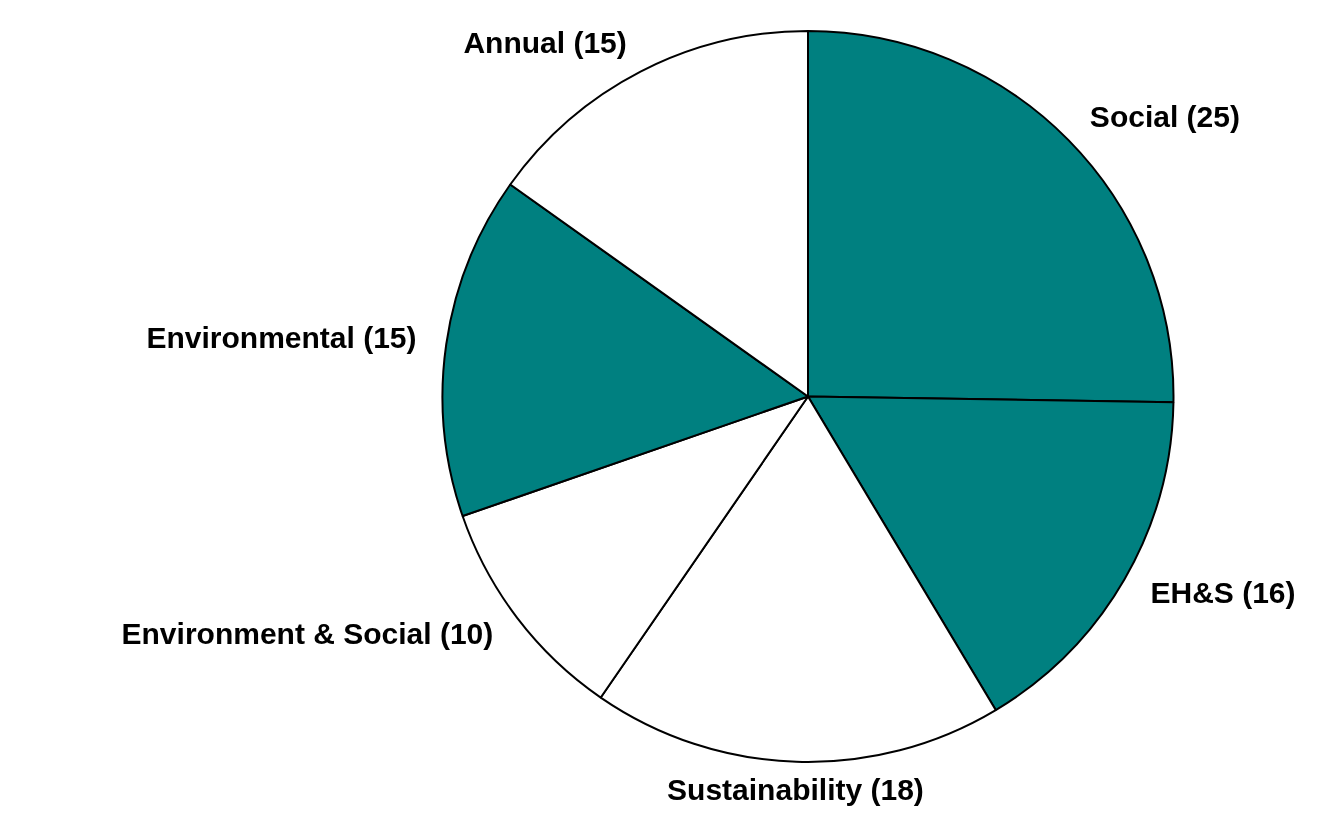 Image resolution: width=1338 pixels, height=823 pixels. What do you see at coordinates (1164, 117) in the screenshot?
I see `slice-label: Social (25)` at bounding box center [1164, 117].